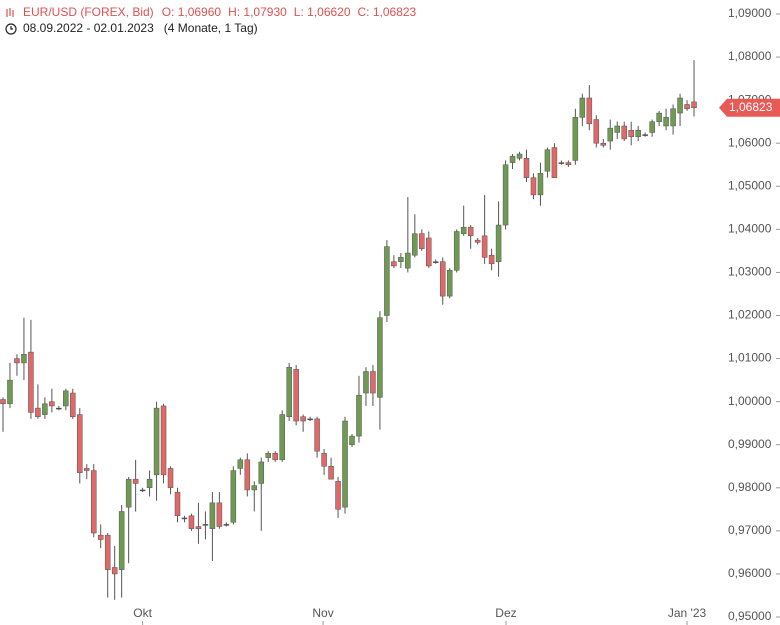 Image resolution: width=780 pixels, height=625 pixels. I want to click on last-price-label: 1,06823, so click(751, 107).